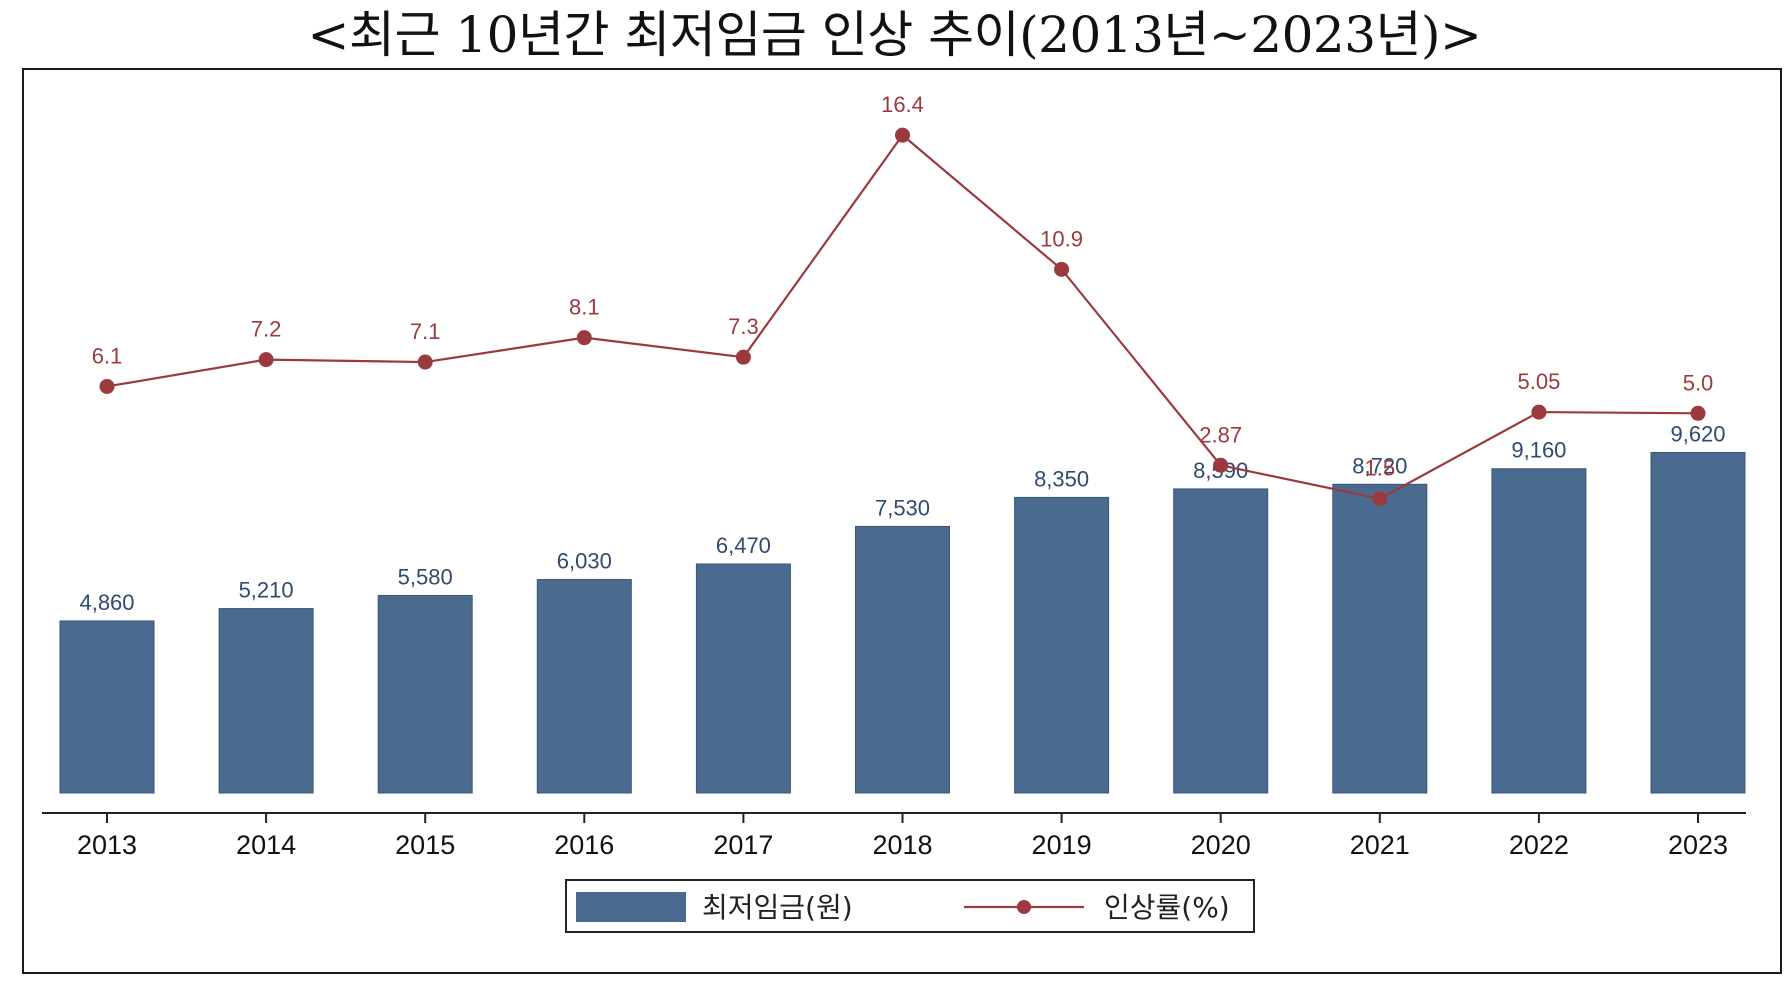 The image size is (1789, 993). I want to click on rate-point-2013, so click(107, 386).